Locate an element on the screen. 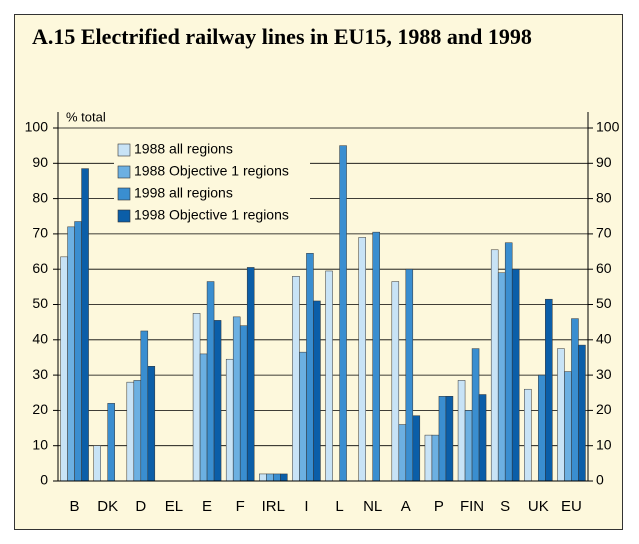  x-tick-label: D is located at coordinates (140, 506).